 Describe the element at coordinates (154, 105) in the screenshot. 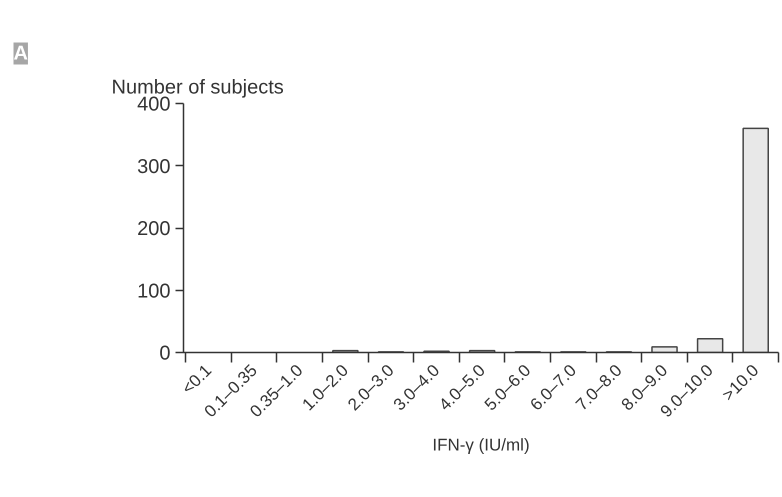

I see `y-tick-label: 400` at that location.